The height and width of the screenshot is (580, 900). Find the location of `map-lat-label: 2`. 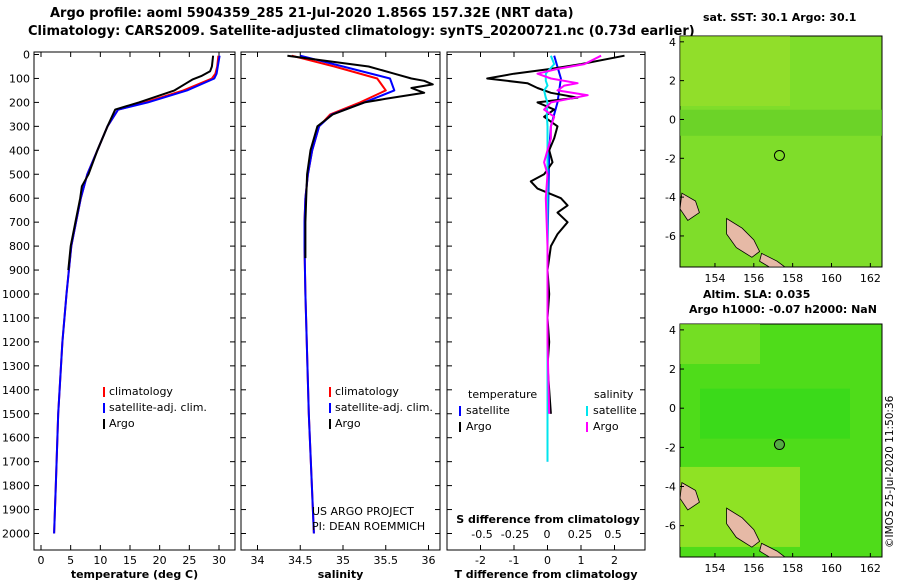

map-lat-label: 2 is located at coordinates (672, 81).